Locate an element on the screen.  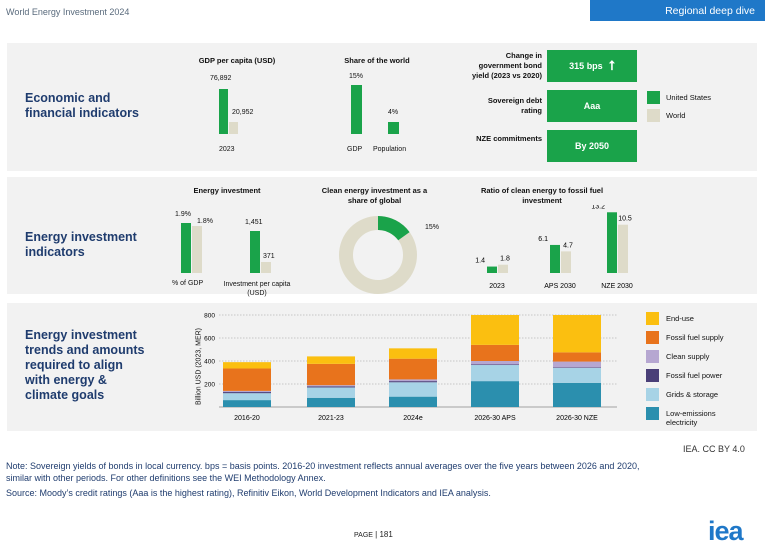
invest-pc-us-label: 1,451 is located at coordinates (254, 222).